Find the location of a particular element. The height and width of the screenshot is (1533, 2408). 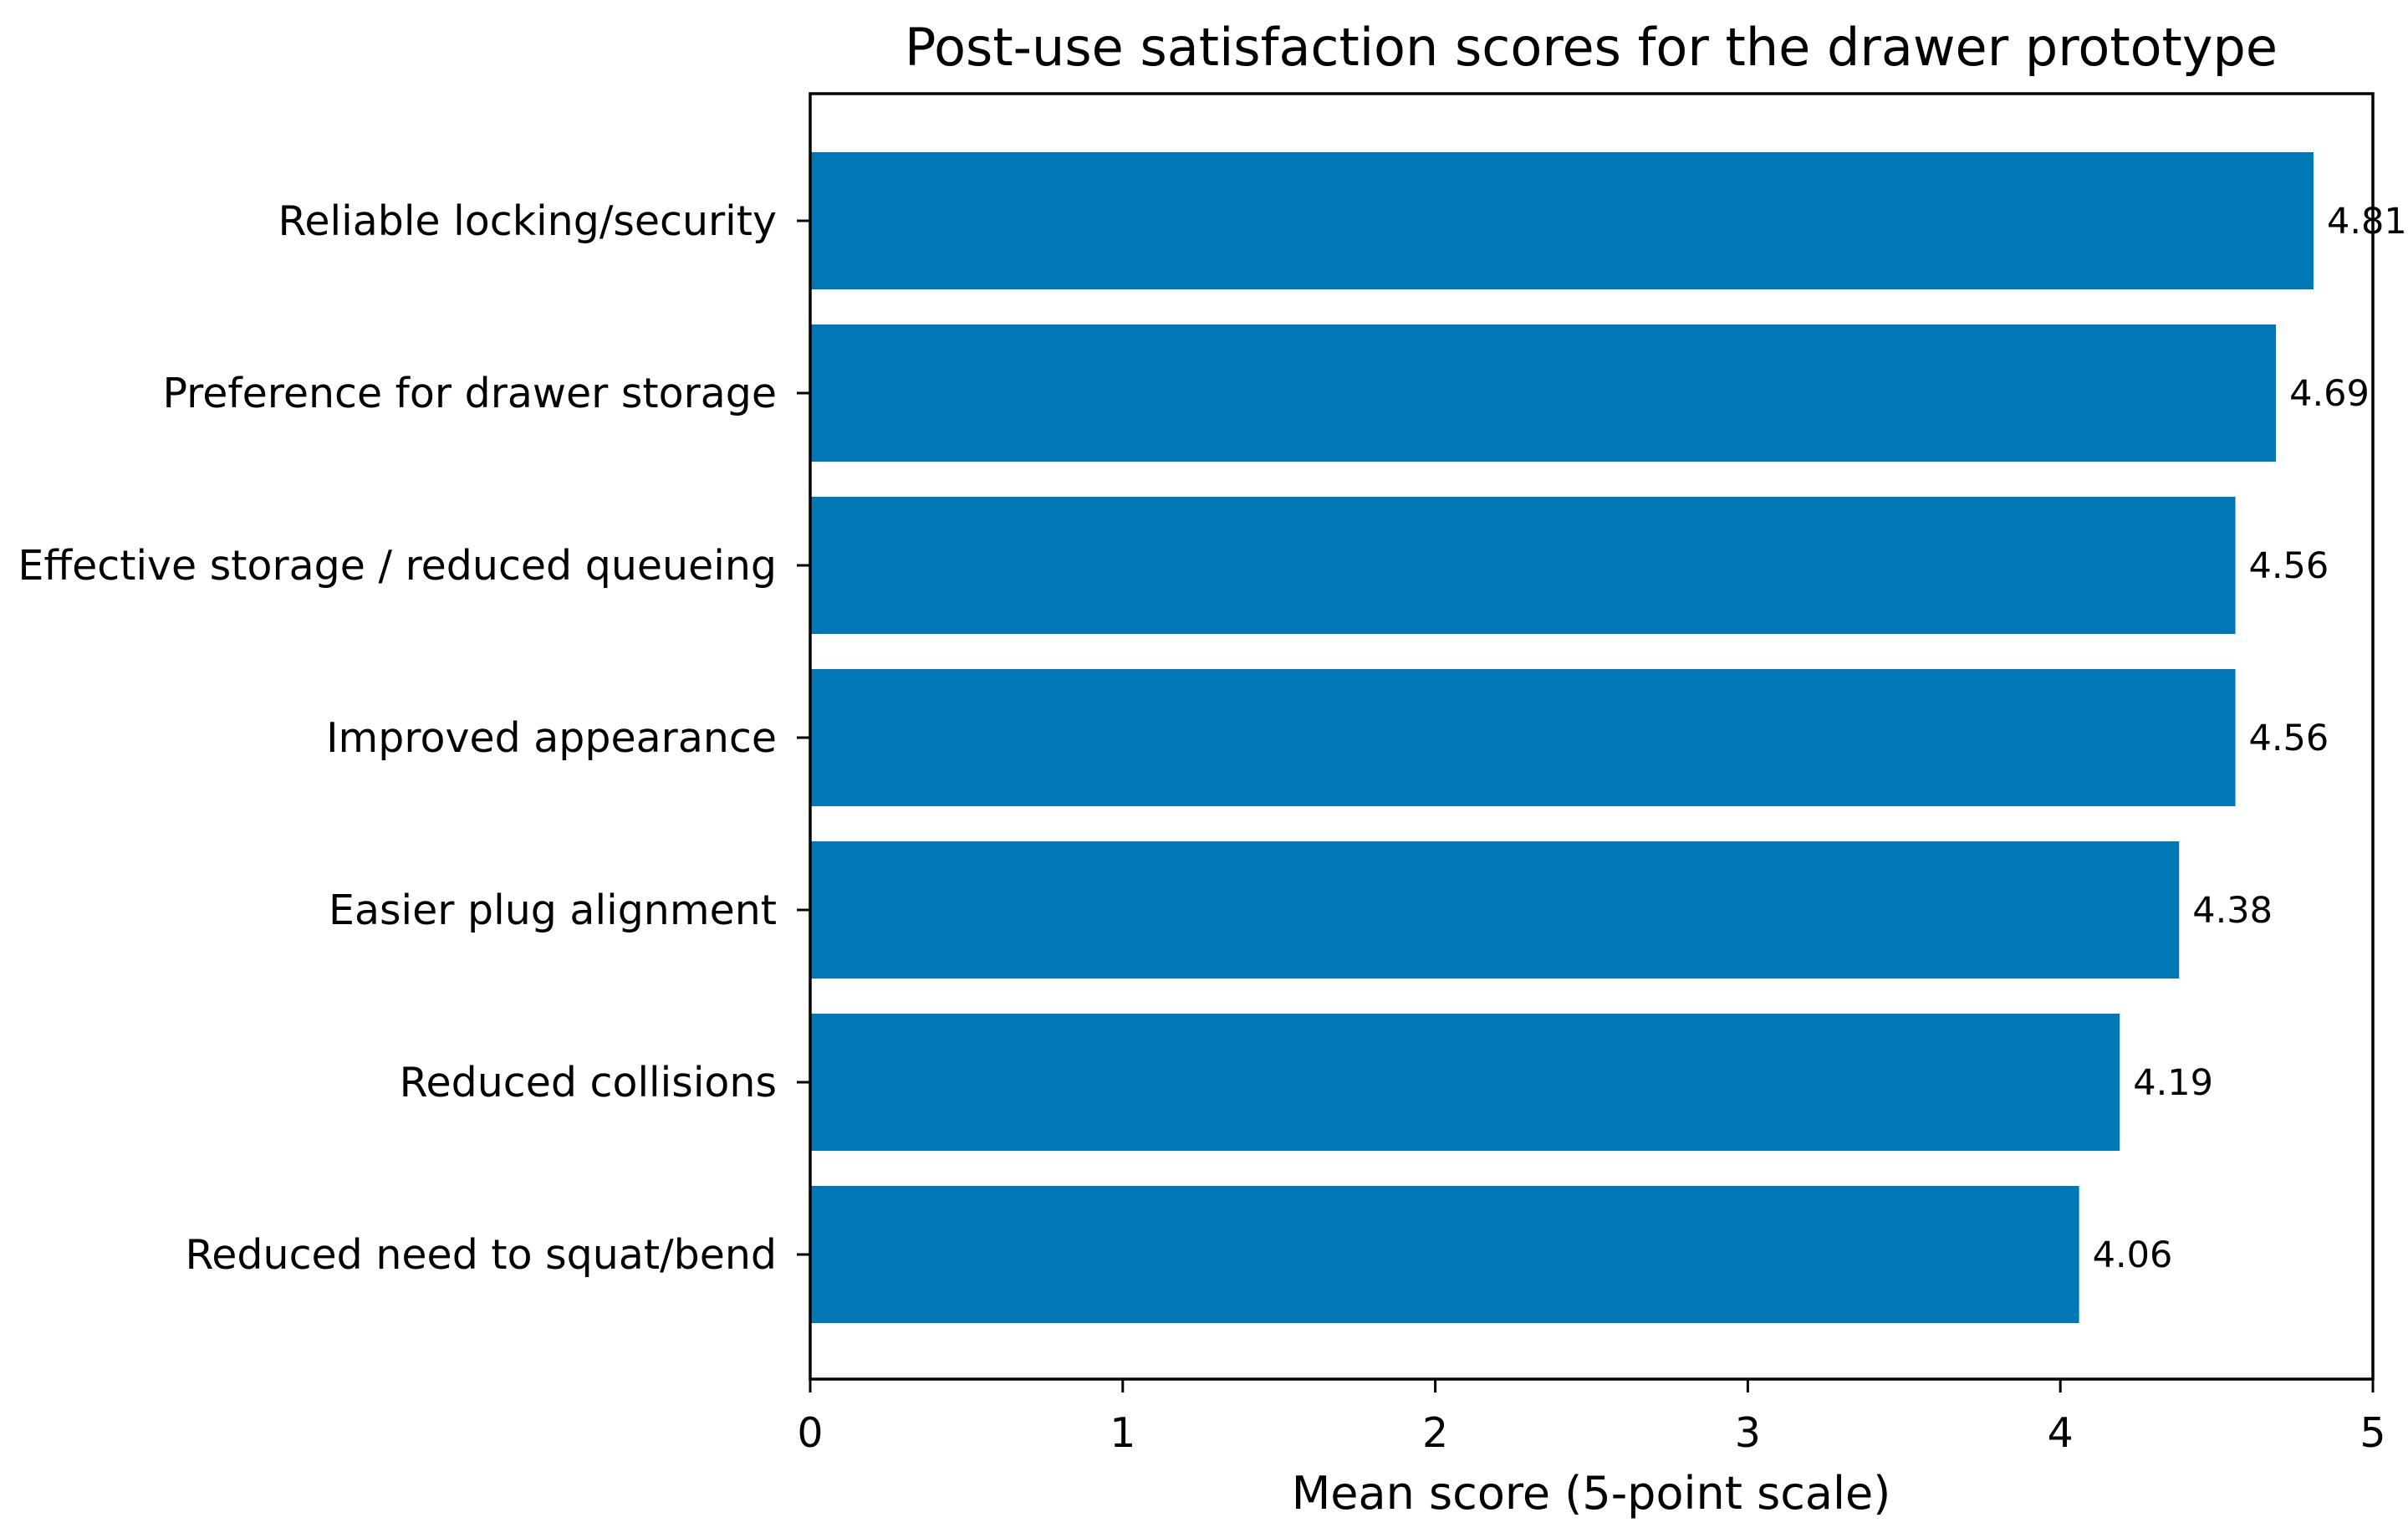

x-tick-label: 0 is located at coordinates (810, 1433).